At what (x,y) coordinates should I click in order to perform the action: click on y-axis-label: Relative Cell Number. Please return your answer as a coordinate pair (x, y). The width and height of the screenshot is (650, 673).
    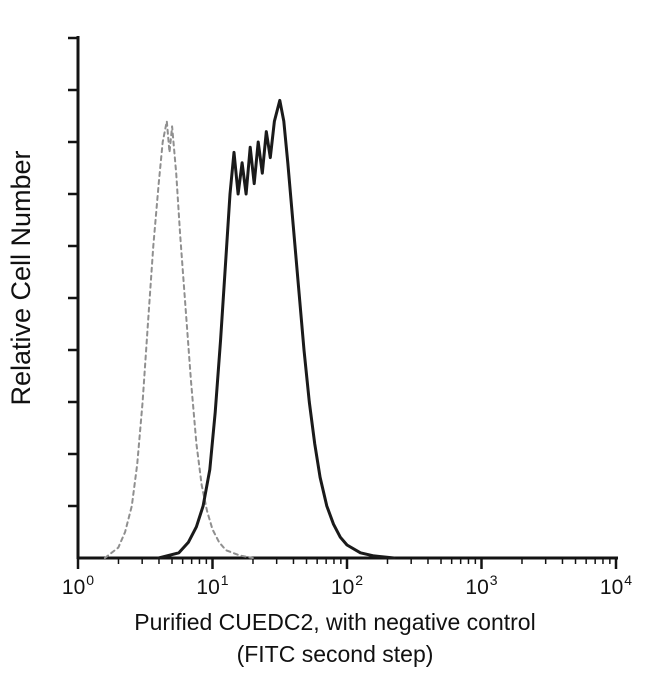
    Looking at the image, I should click on (21, 277).